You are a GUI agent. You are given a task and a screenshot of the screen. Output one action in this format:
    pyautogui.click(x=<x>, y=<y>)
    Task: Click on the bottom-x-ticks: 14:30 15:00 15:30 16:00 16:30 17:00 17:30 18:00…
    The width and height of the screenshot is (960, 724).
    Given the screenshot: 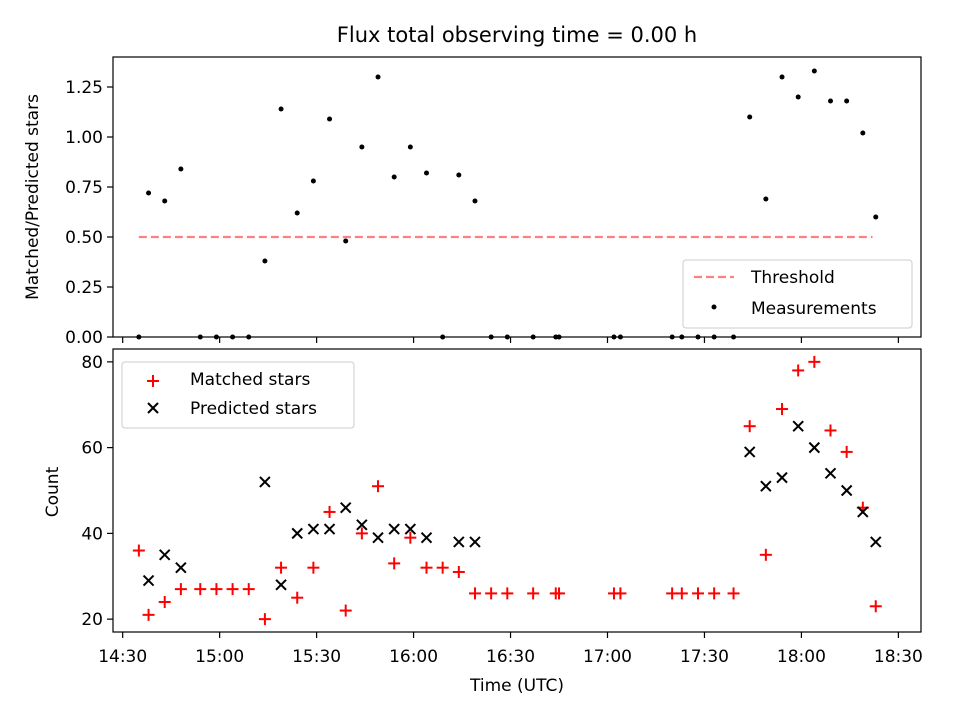 What is the action you would take?
    pyautogui.click(x=510, y=649)
    